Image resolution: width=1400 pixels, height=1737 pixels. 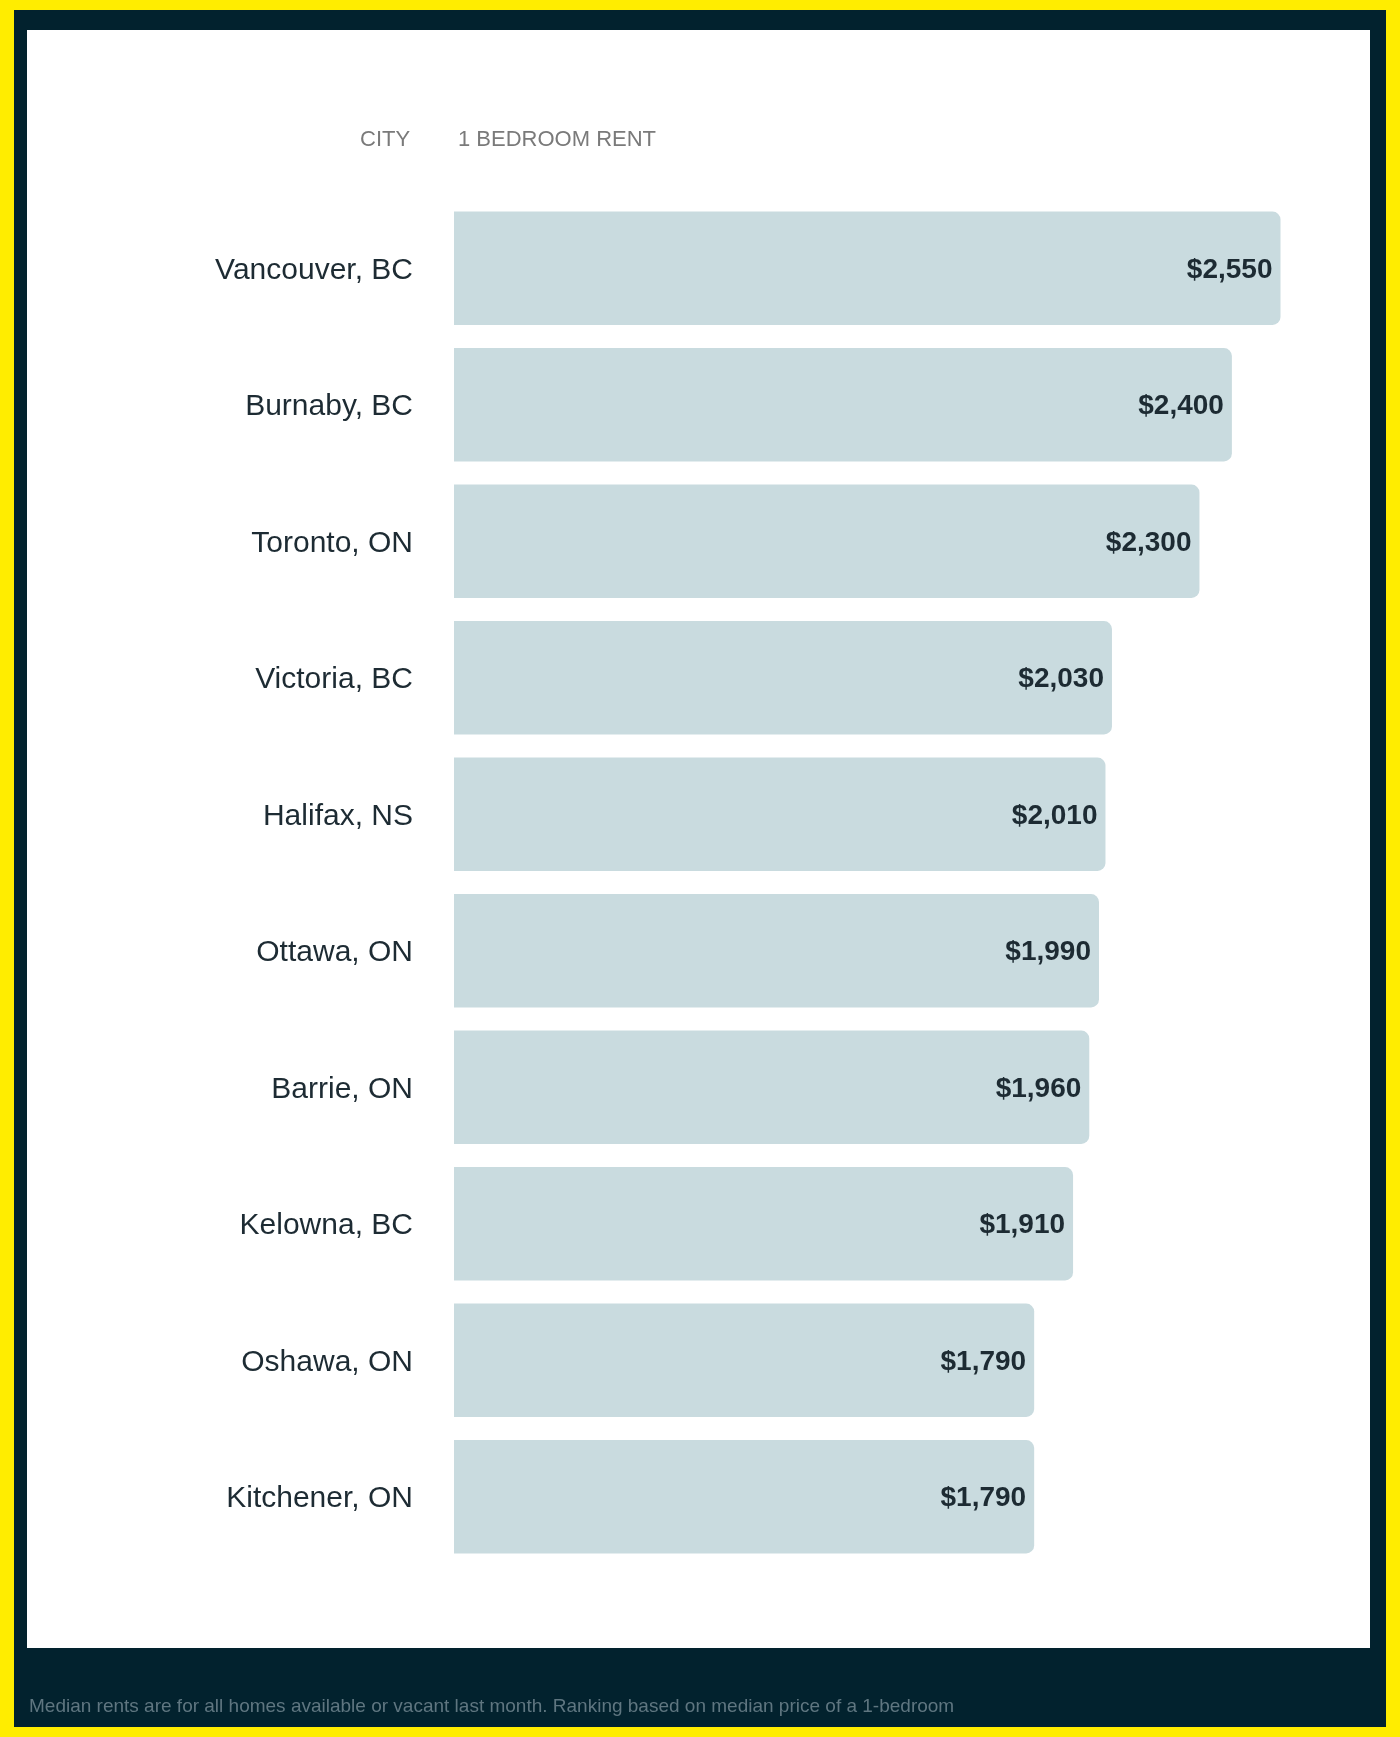 I want to click on y-axis-title: CITY, so click(x=385, y=138).